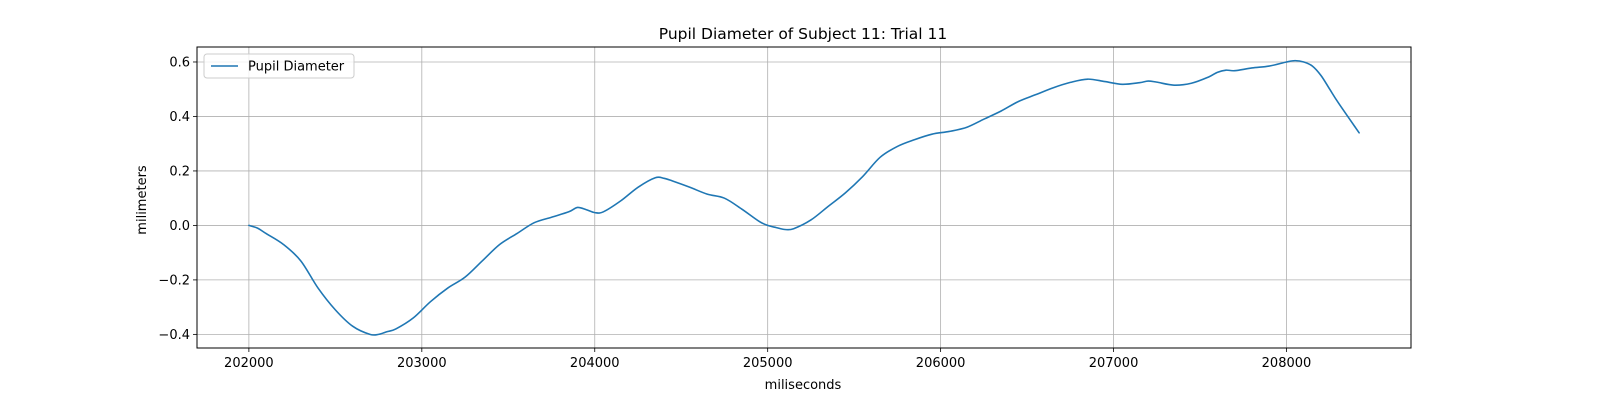 The image size is (1600, 400). Describe the element at coordinates (768, 363) in the screenshot. I see `x-tick-label: 205000` at that location.